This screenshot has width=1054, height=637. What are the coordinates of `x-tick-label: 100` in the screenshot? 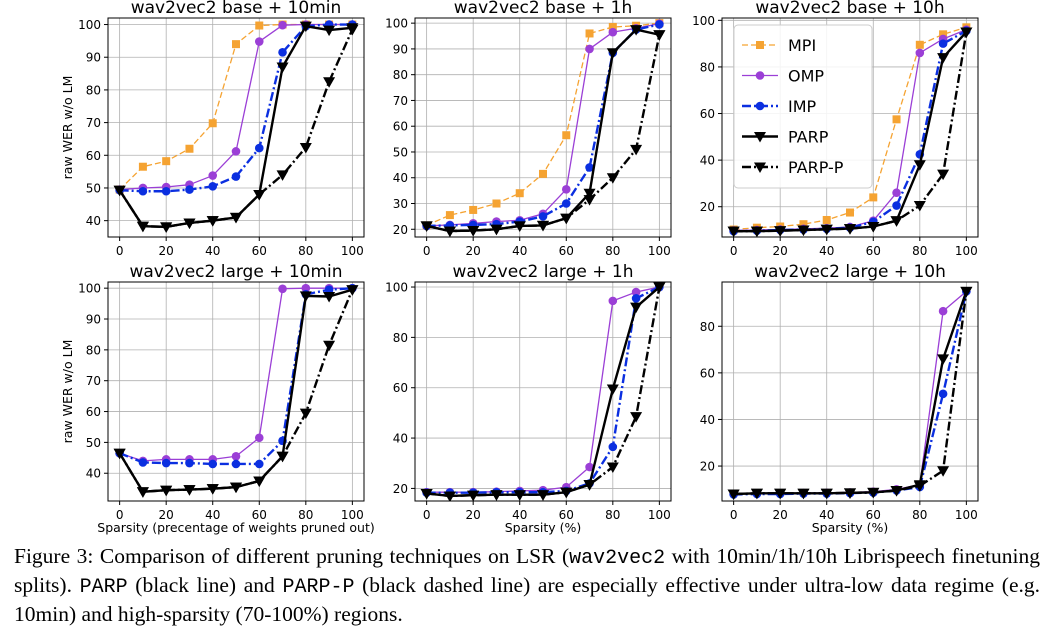 It's located at (352, 515).